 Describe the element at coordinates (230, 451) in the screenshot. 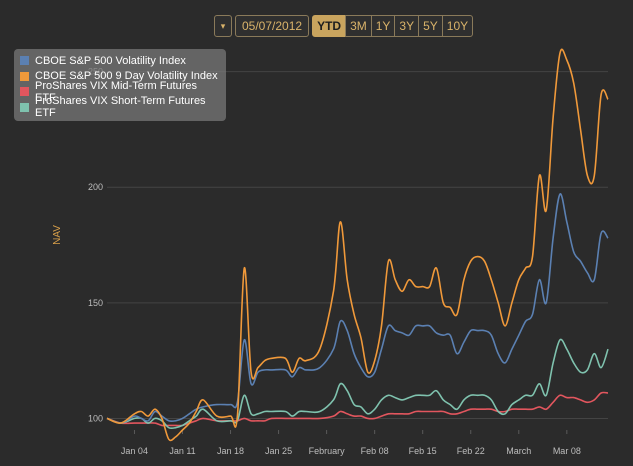

I see `x-tick-label: Jan 18` at that location.